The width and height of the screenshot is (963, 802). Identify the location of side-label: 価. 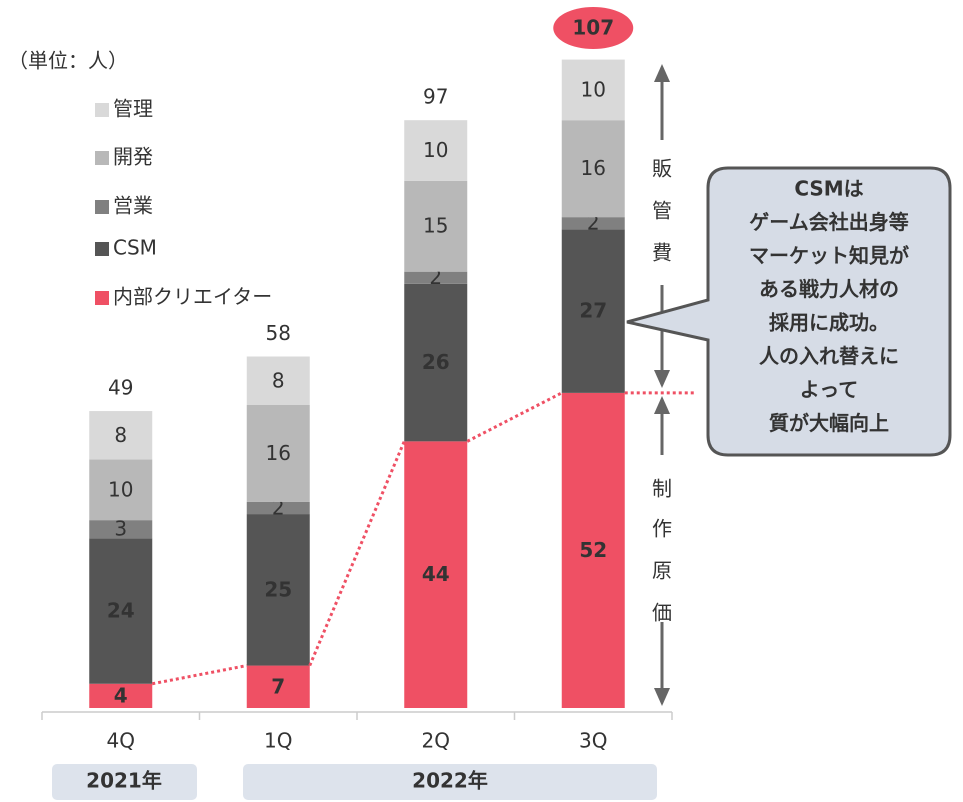
(662, 613).